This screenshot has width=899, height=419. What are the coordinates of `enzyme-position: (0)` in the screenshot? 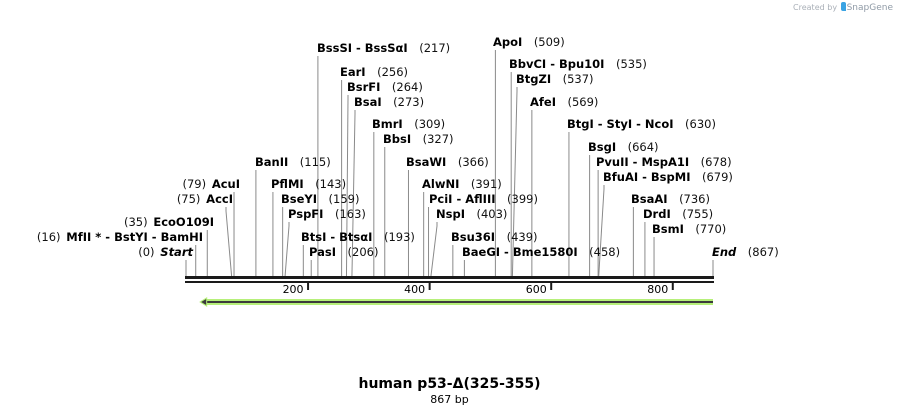 It's located at (146, 252).